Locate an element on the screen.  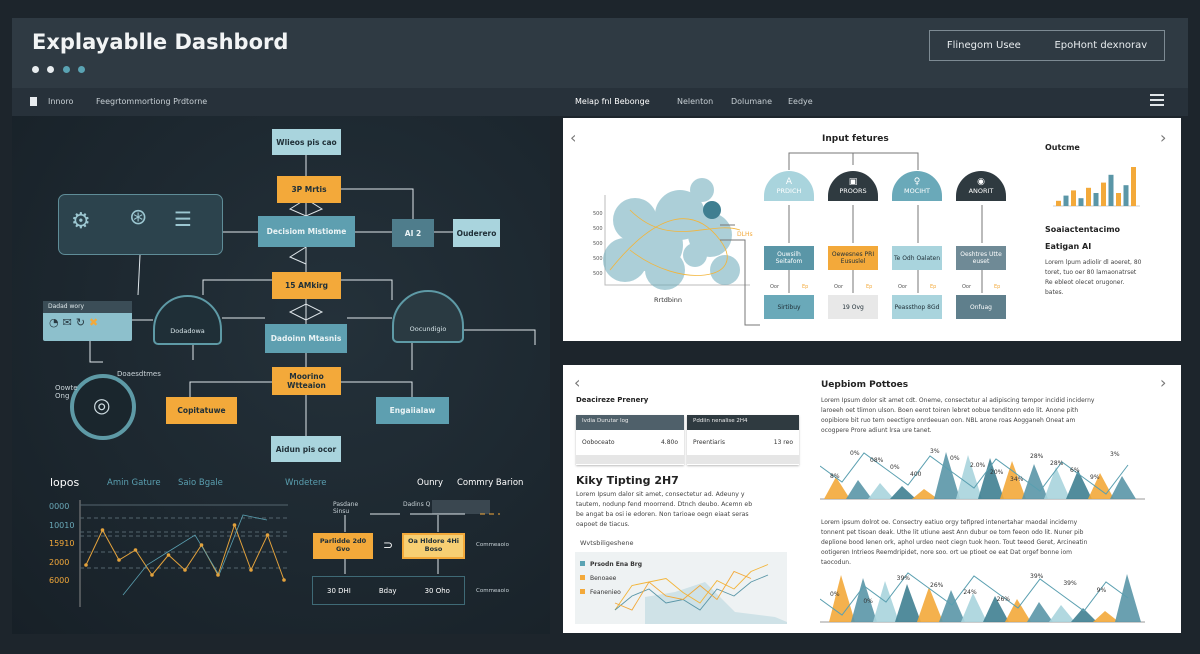
legend-label: Benoaee is located at coordinates (603, 578).